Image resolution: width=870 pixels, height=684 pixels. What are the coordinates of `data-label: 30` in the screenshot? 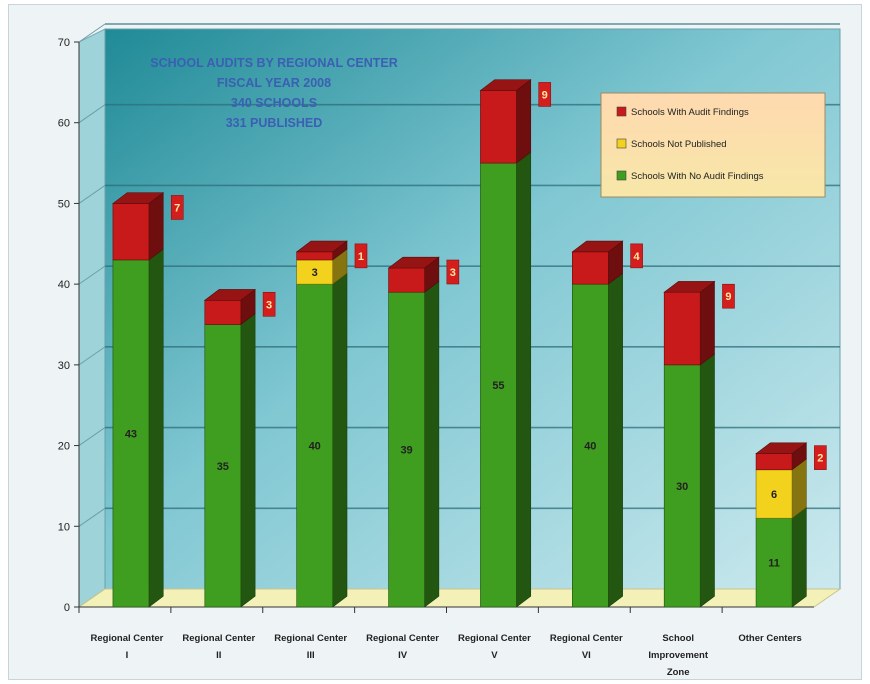 It's located at (682, 487).